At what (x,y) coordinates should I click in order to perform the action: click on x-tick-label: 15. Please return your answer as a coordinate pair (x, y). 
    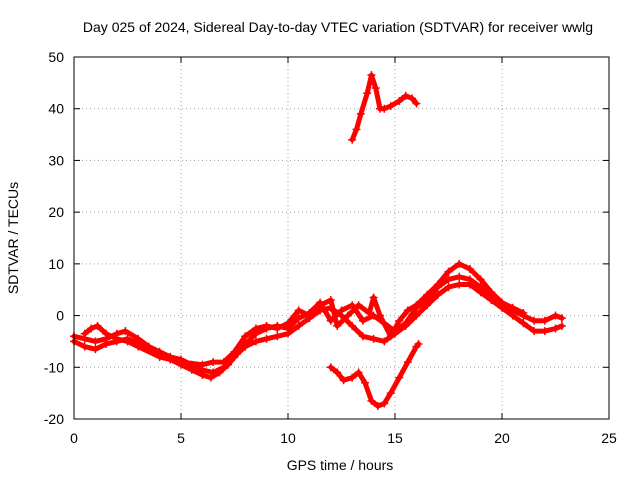
    Looking at the image, I should click on (395, 438).